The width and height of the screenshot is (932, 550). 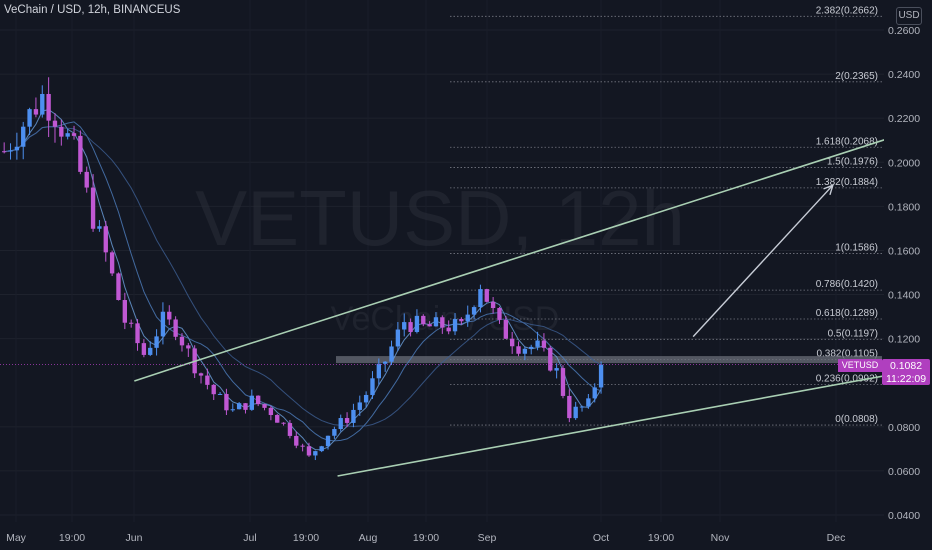 What do you see at coordinates (249, 538) in the screenshot?
I see `time-tick-label: Jul` at bounding box center [249, 538].